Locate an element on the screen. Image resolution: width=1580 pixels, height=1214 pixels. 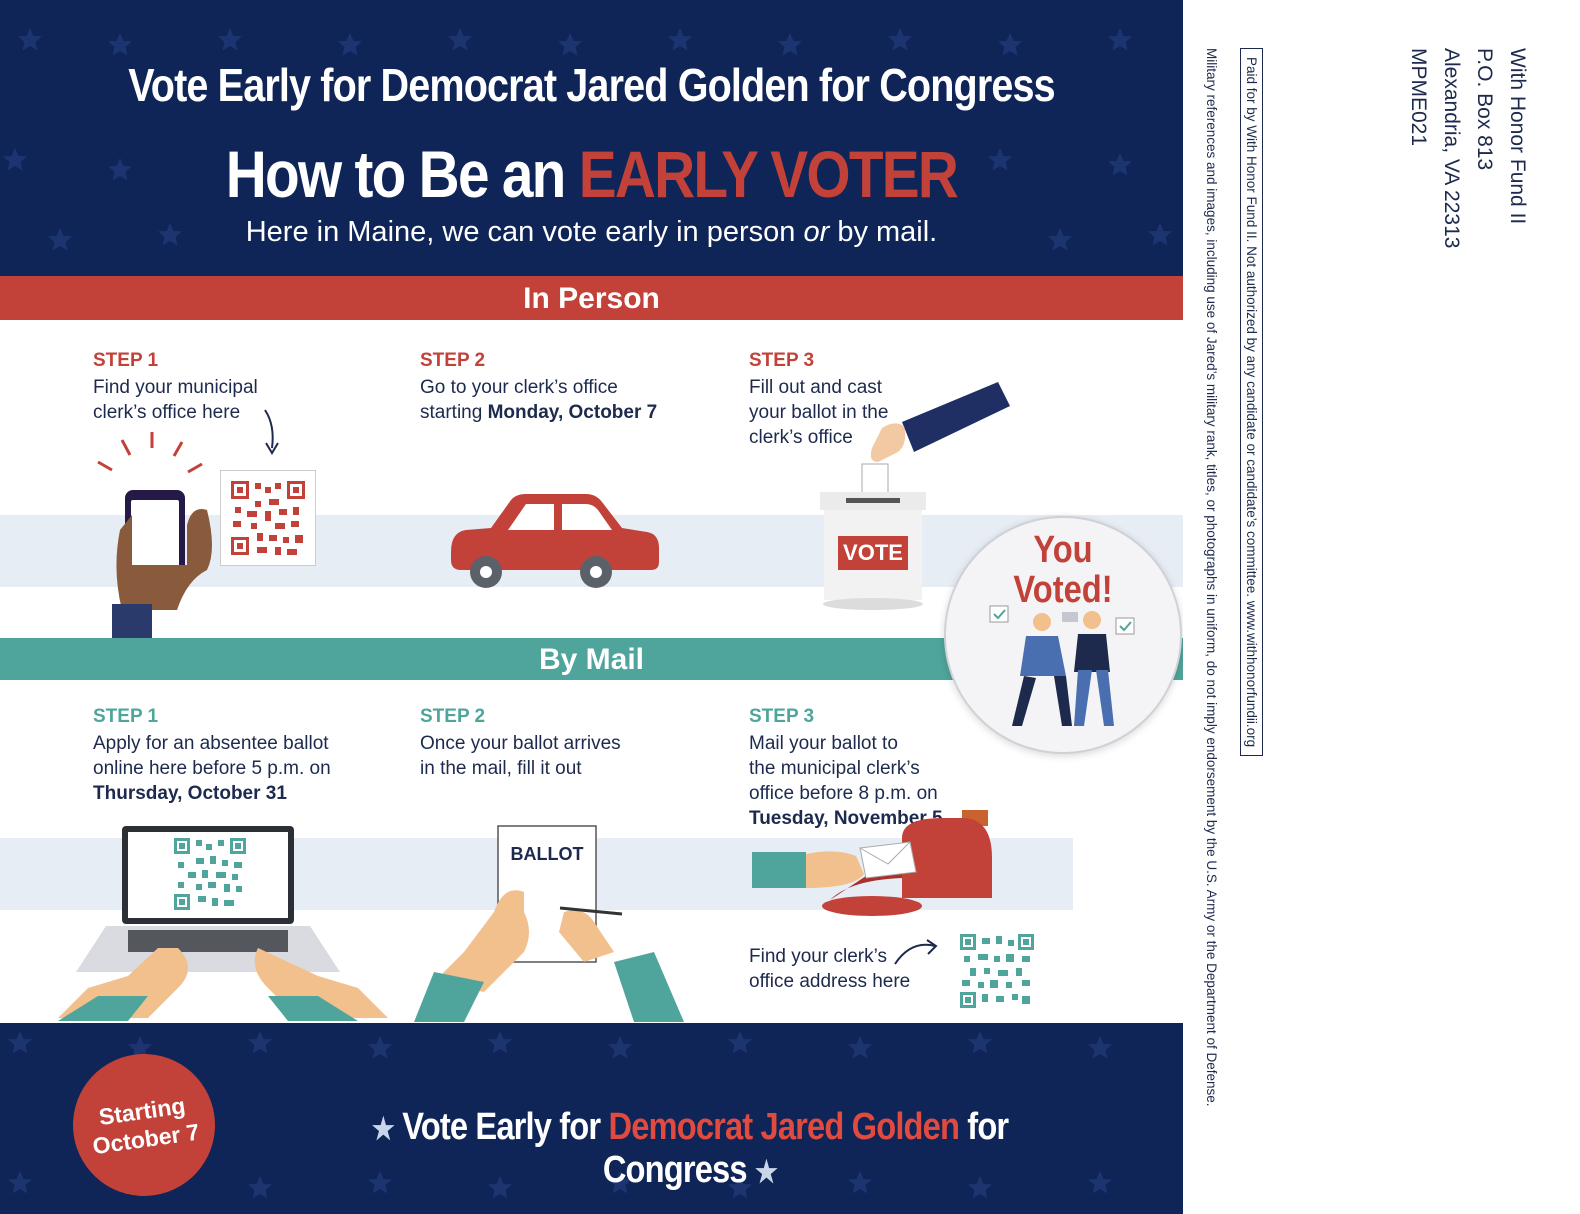
header-title: How to Be an EARLY VOTER is located at coordinates (591, 174).